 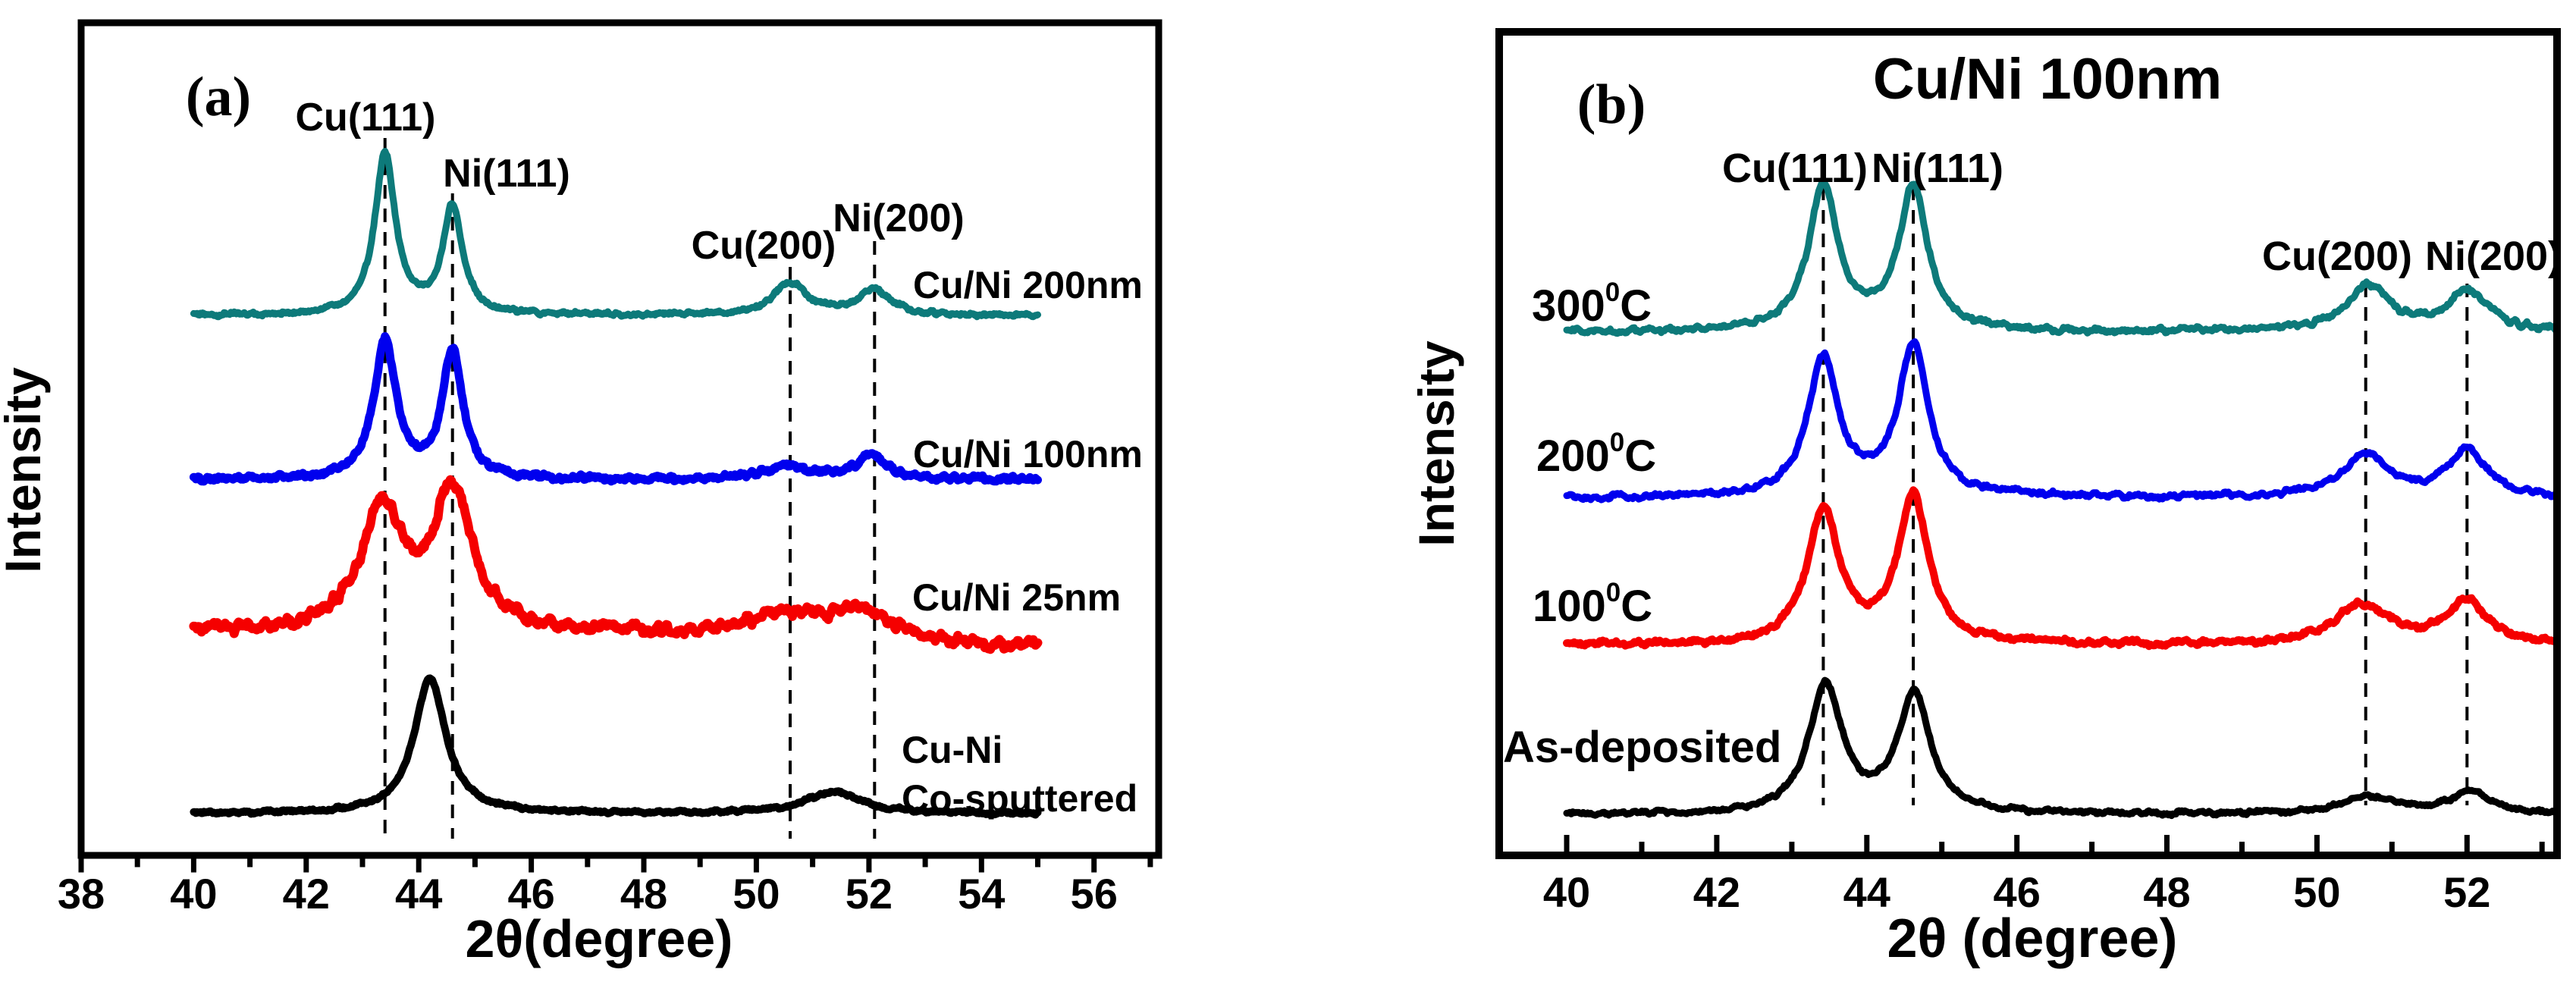 I want to click on y-axis-title-b: Intensity, so click(x=1436, y=443).